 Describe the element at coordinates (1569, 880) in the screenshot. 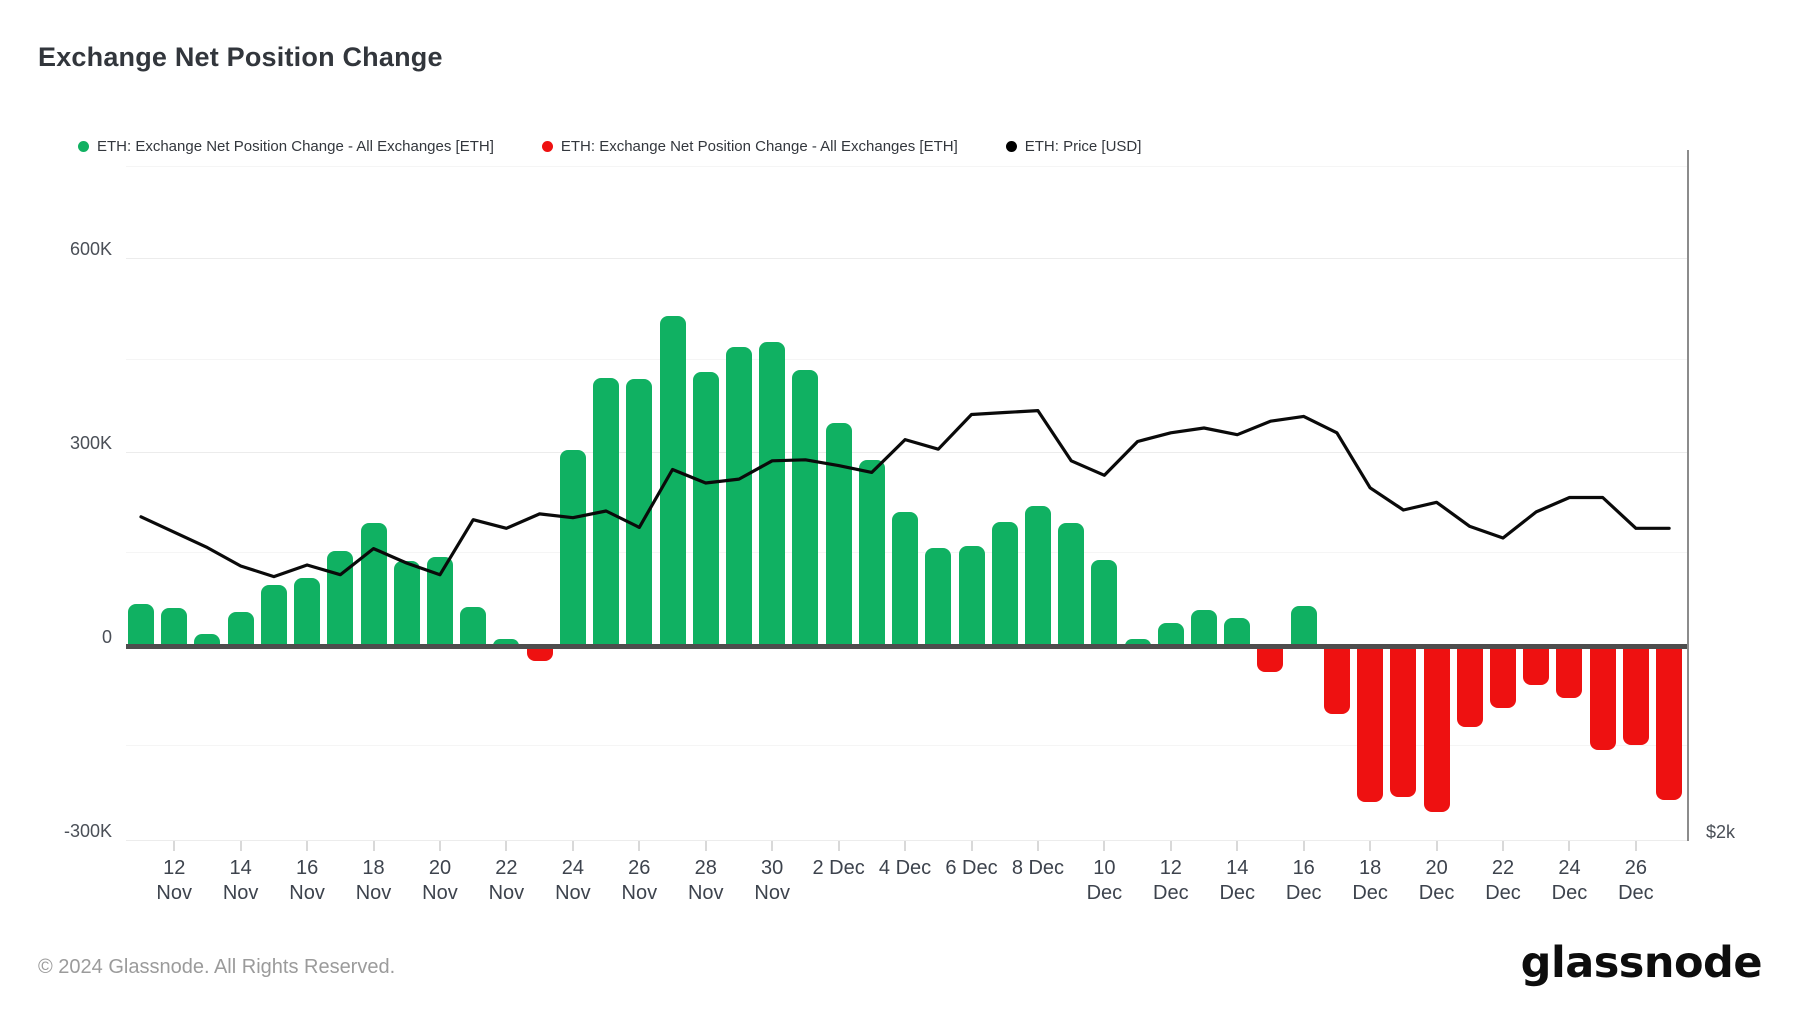

I see `x-axis-tick-label: 24 Dec` at that location.